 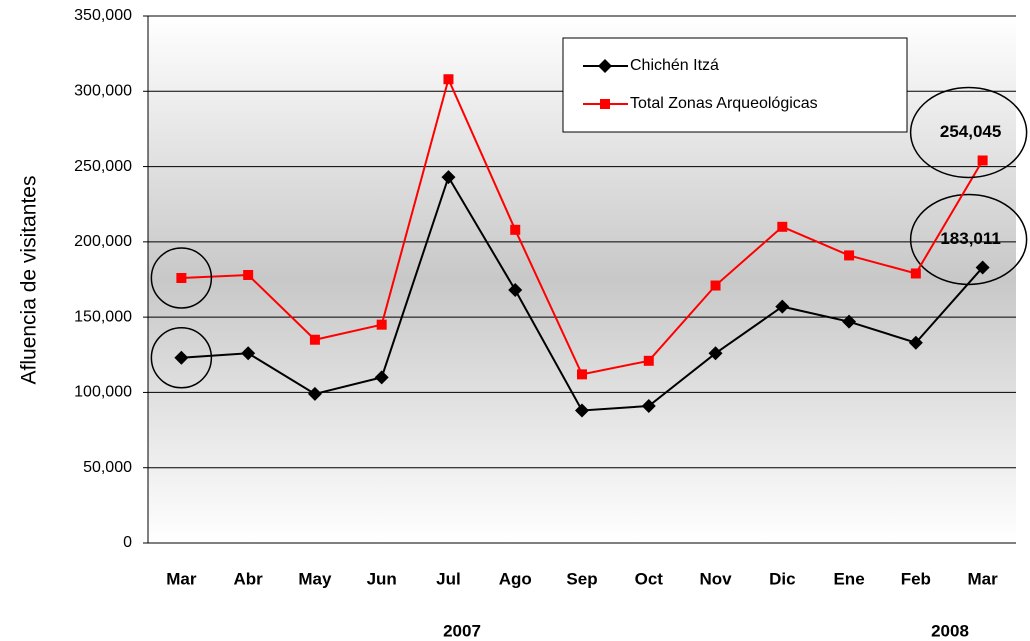 What do you see at coordinates (735, 85) in the screenshot?
I see `legend-box` at bounding box center [735, 85].